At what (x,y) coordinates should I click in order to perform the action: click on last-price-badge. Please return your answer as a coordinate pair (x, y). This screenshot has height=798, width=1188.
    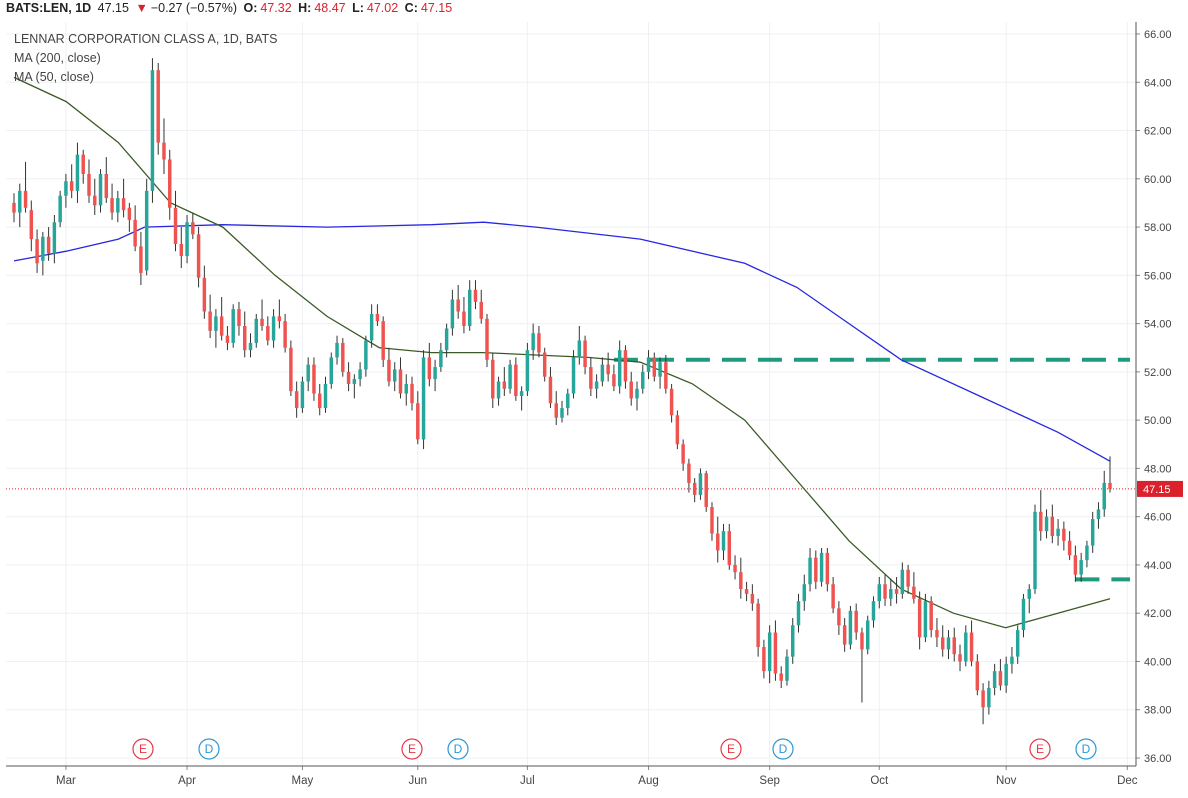
    Looking at the image, I should click on (1160, 488).